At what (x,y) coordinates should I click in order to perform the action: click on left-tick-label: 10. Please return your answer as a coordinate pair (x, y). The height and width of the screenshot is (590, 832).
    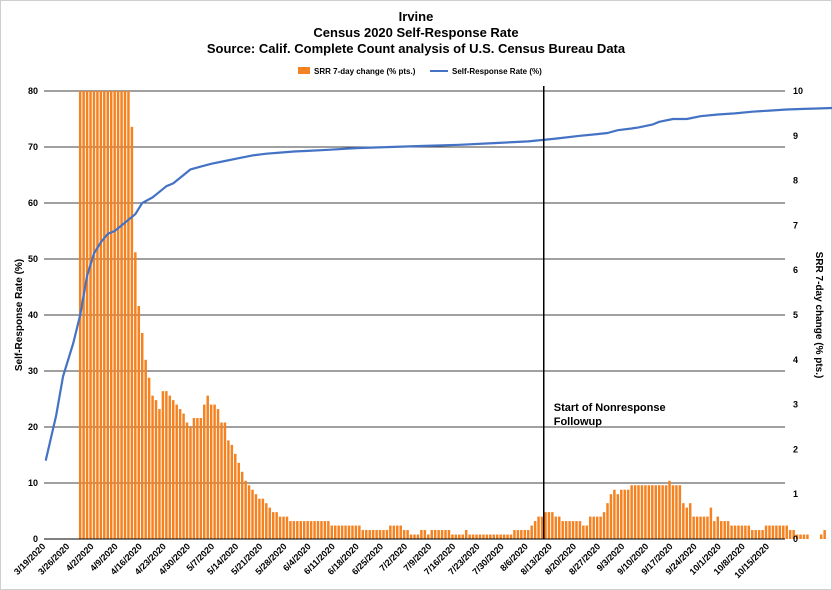
    Looking at the image, I should click on (33, 483).